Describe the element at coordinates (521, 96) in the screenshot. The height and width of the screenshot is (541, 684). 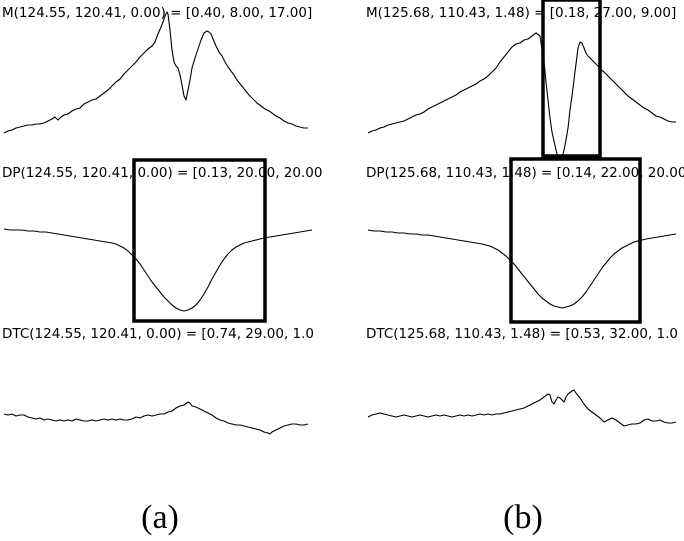
I see `panel-b-m-curve` at that location.